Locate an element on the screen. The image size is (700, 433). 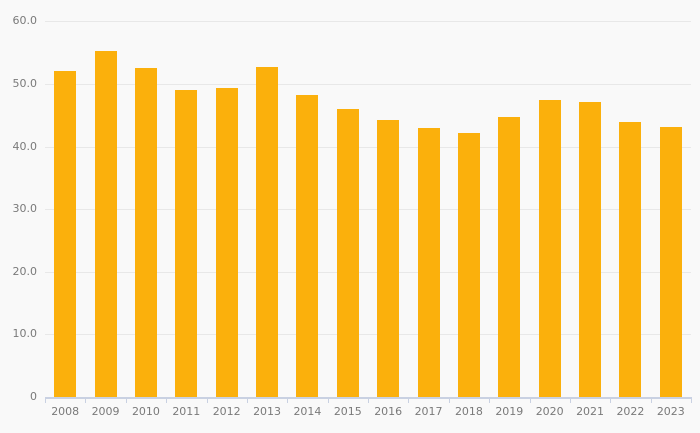
x-axis-category-label: 2012 is located at coordinates (226, 411).